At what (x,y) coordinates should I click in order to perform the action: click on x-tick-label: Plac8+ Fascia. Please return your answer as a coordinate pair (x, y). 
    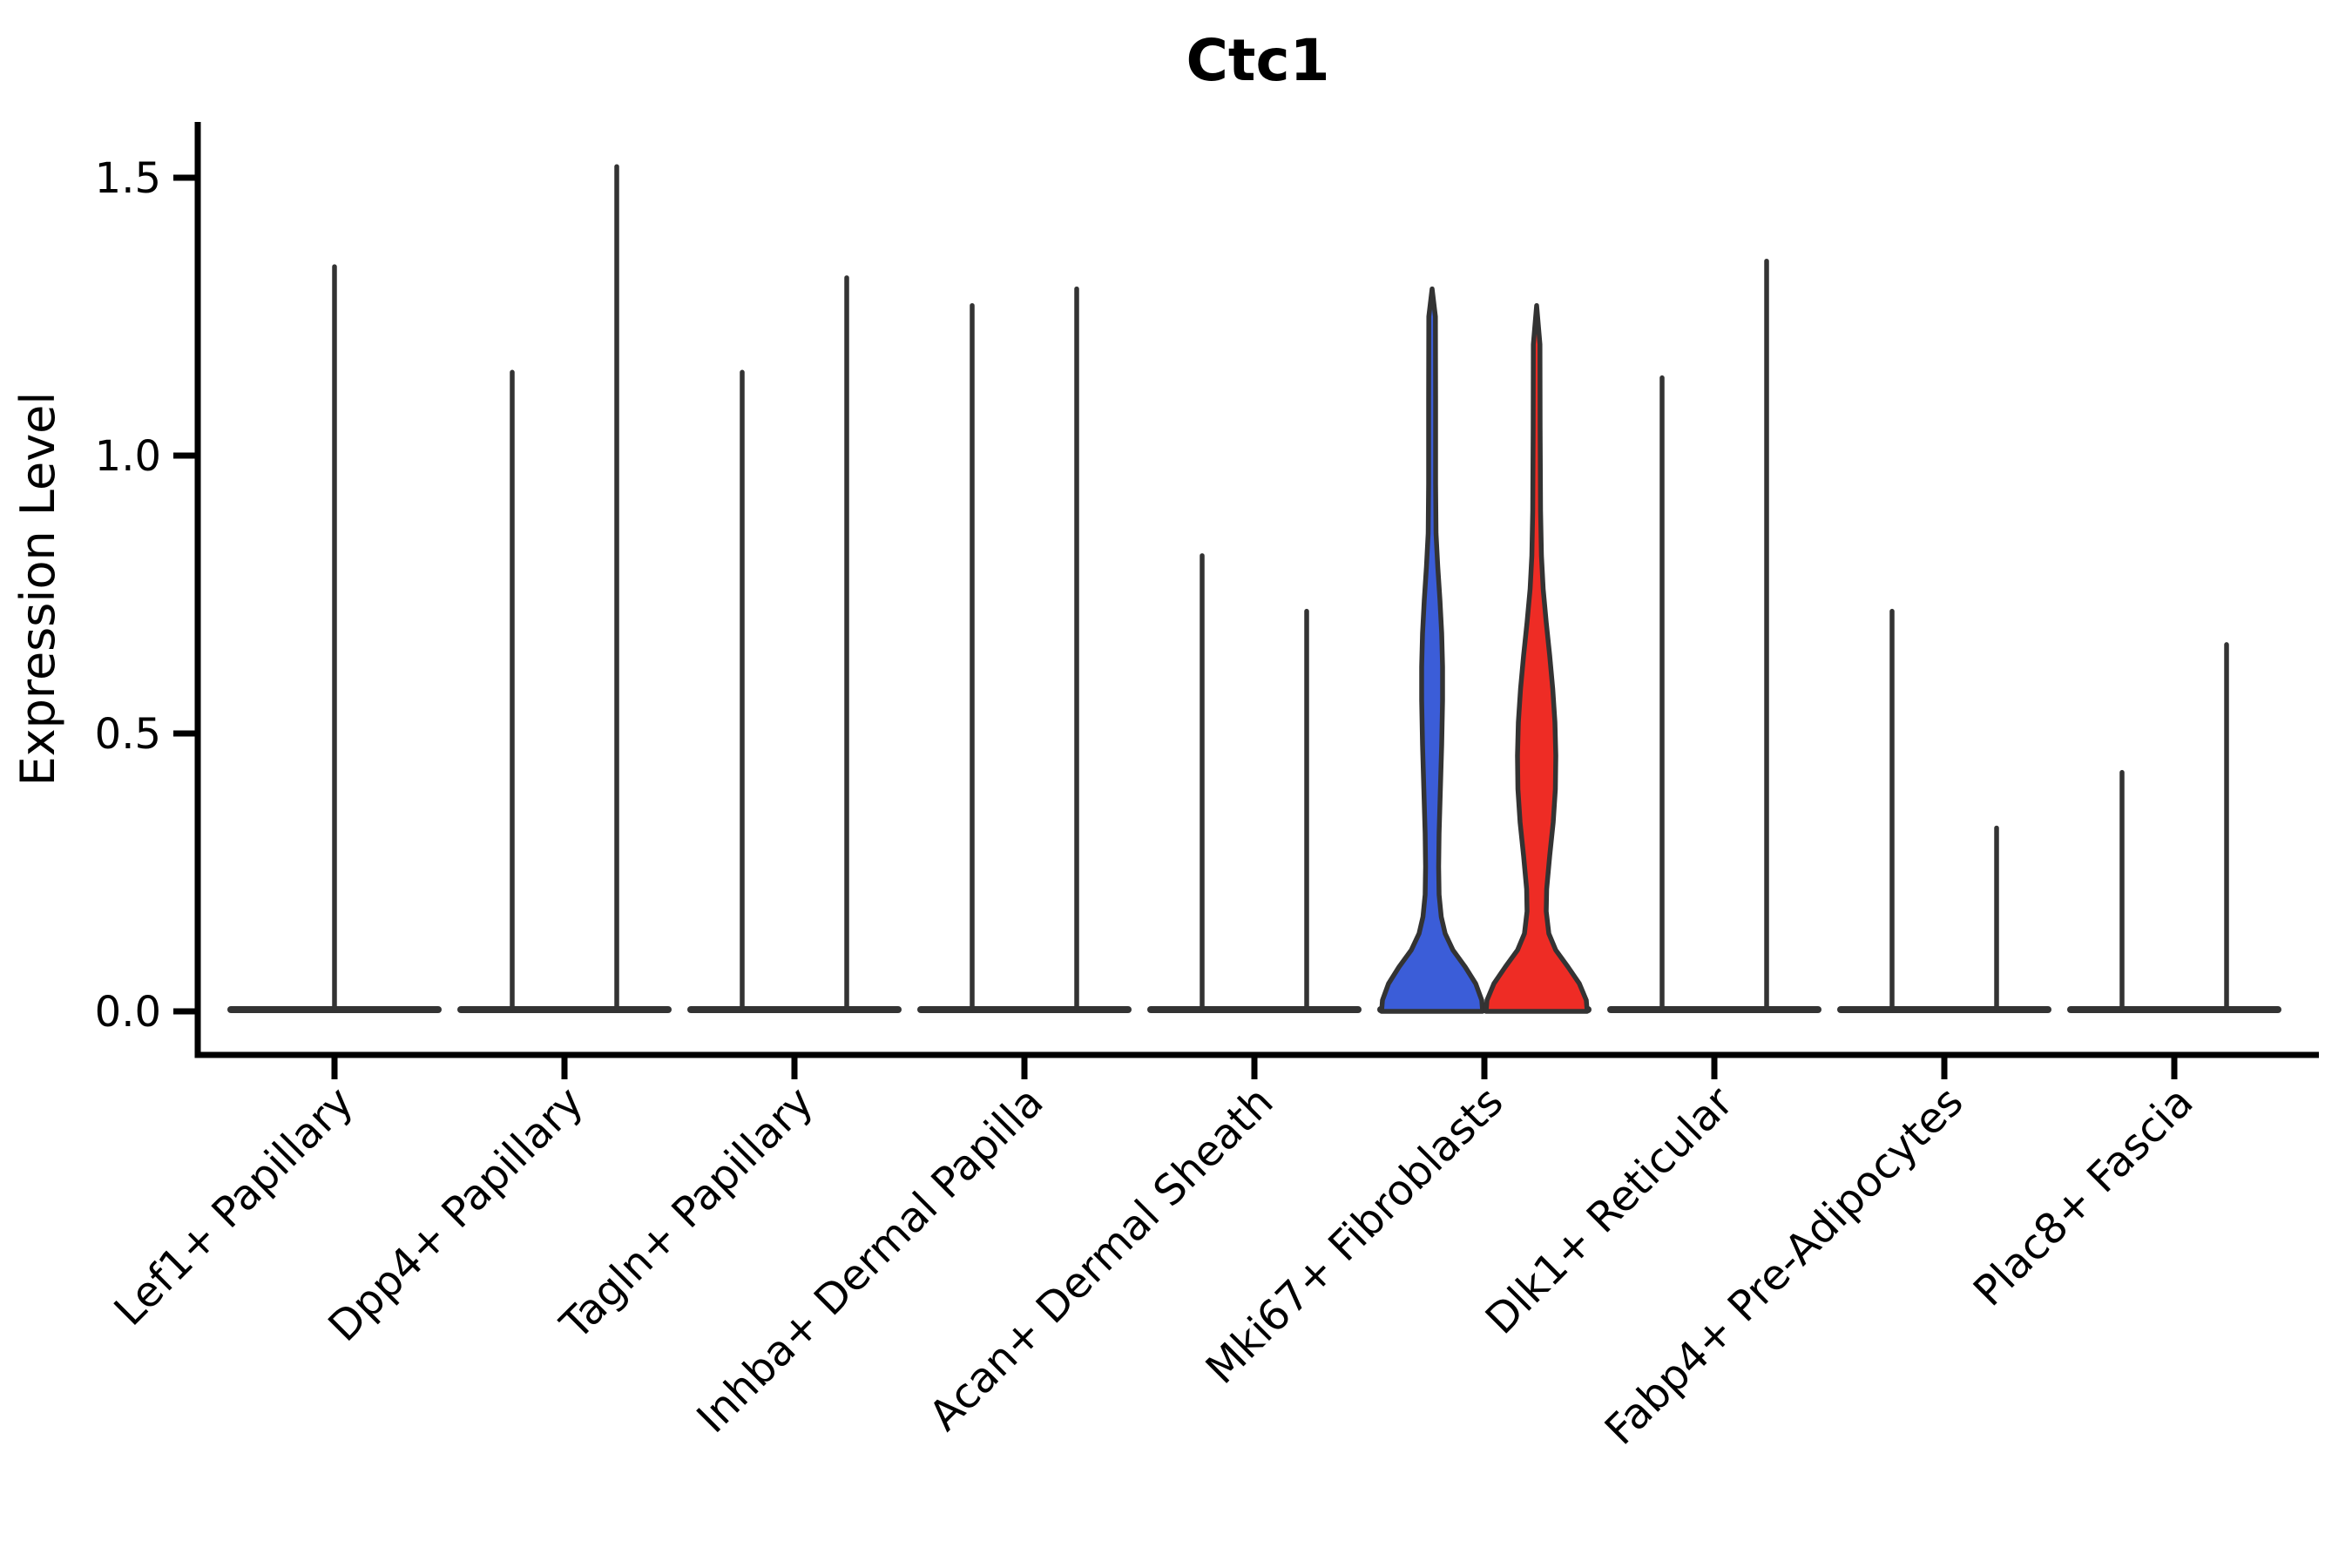
    Looking at the image, I should click on (2083, 1197).